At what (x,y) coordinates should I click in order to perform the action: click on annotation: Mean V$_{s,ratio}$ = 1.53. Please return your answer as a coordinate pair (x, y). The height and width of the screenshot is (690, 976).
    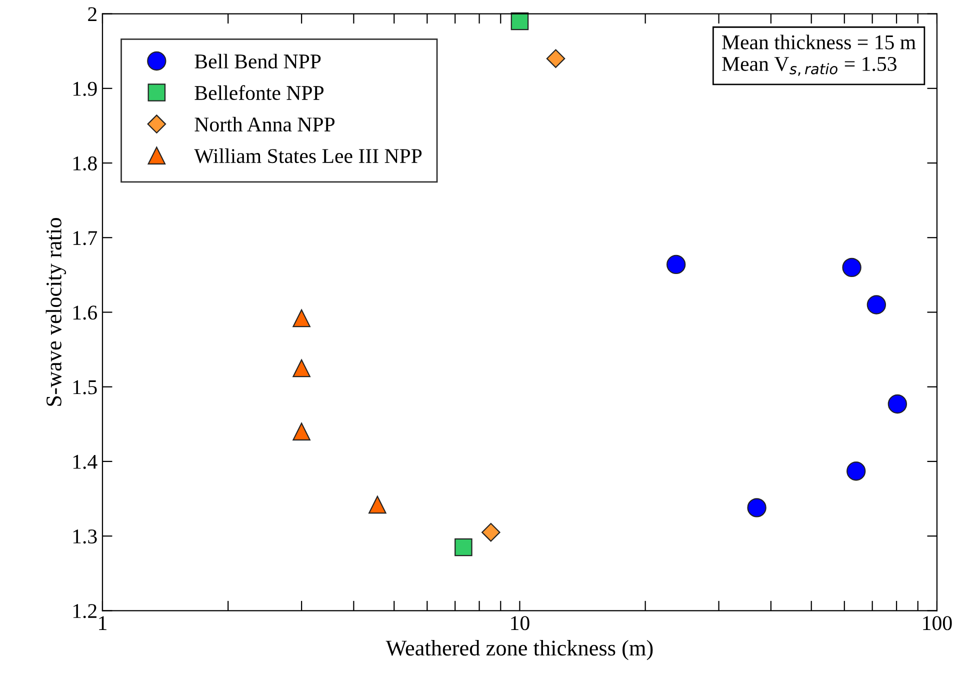
    Looking at the image, I should click on (809, 66).